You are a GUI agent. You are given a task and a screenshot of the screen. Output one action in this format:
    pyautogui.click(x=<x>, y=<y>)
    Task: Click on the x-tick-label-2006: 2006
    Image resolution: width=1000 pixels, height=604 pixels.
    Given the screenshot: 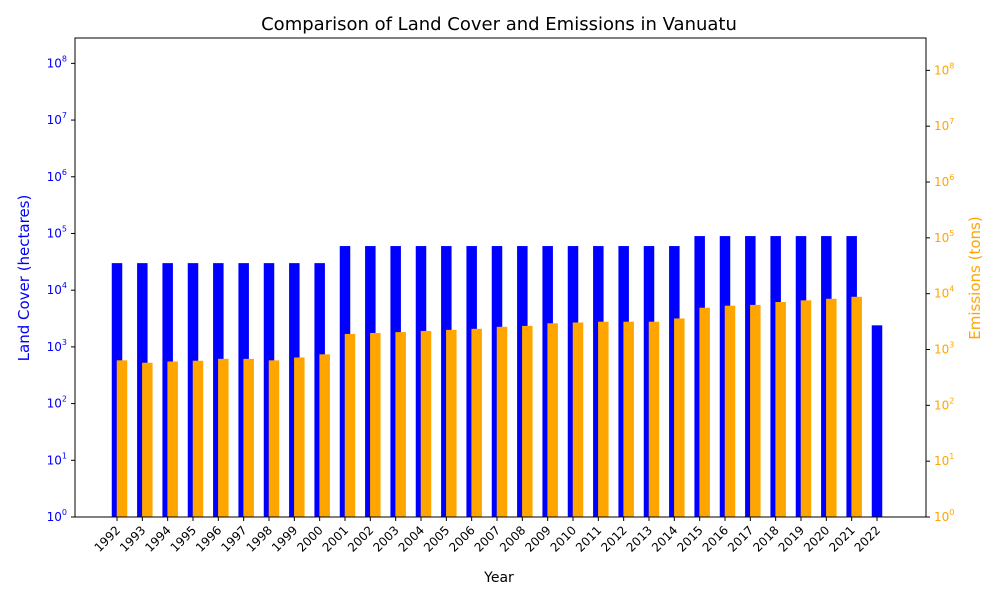 What is the action you would take?
    pyautogui.click(x=461, y=538)
    